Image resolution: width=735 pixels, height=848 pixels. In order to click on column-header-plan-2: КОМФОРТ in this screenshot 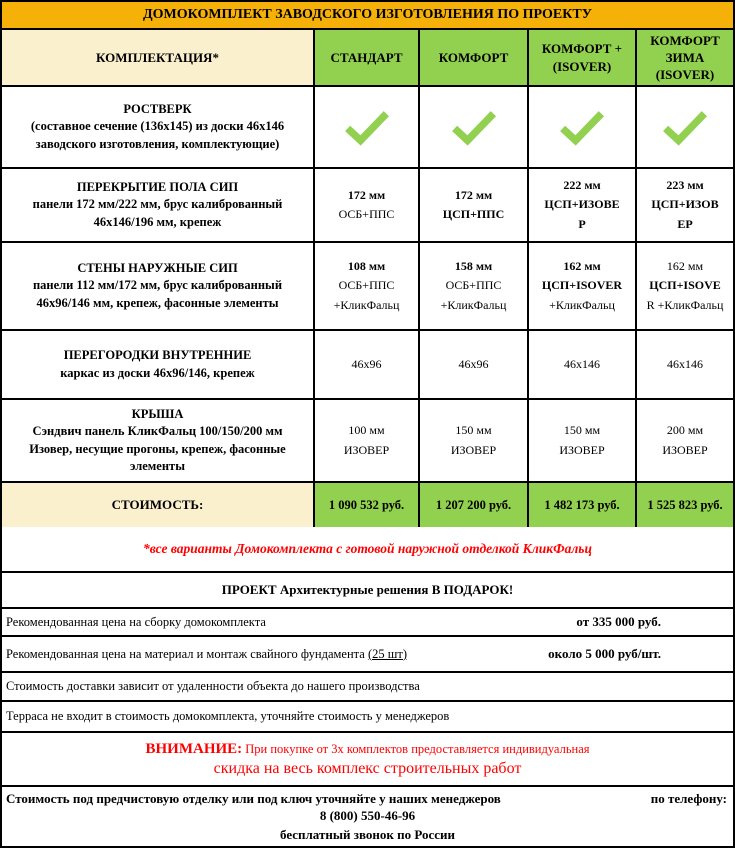, I will do `click(472, 57)`.